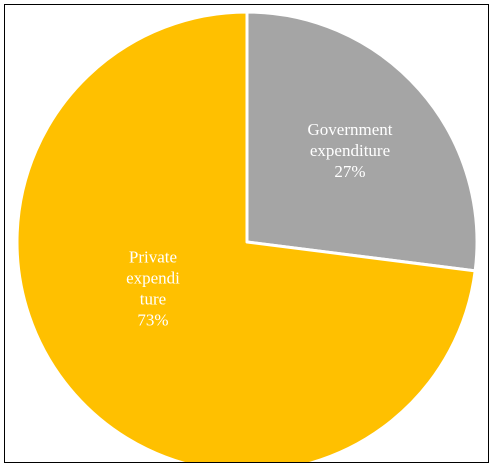  What do you see at coordinates (350, 129) in the screenshot?
I see `slice-category-label: Government` at bounding box center [350, 129].